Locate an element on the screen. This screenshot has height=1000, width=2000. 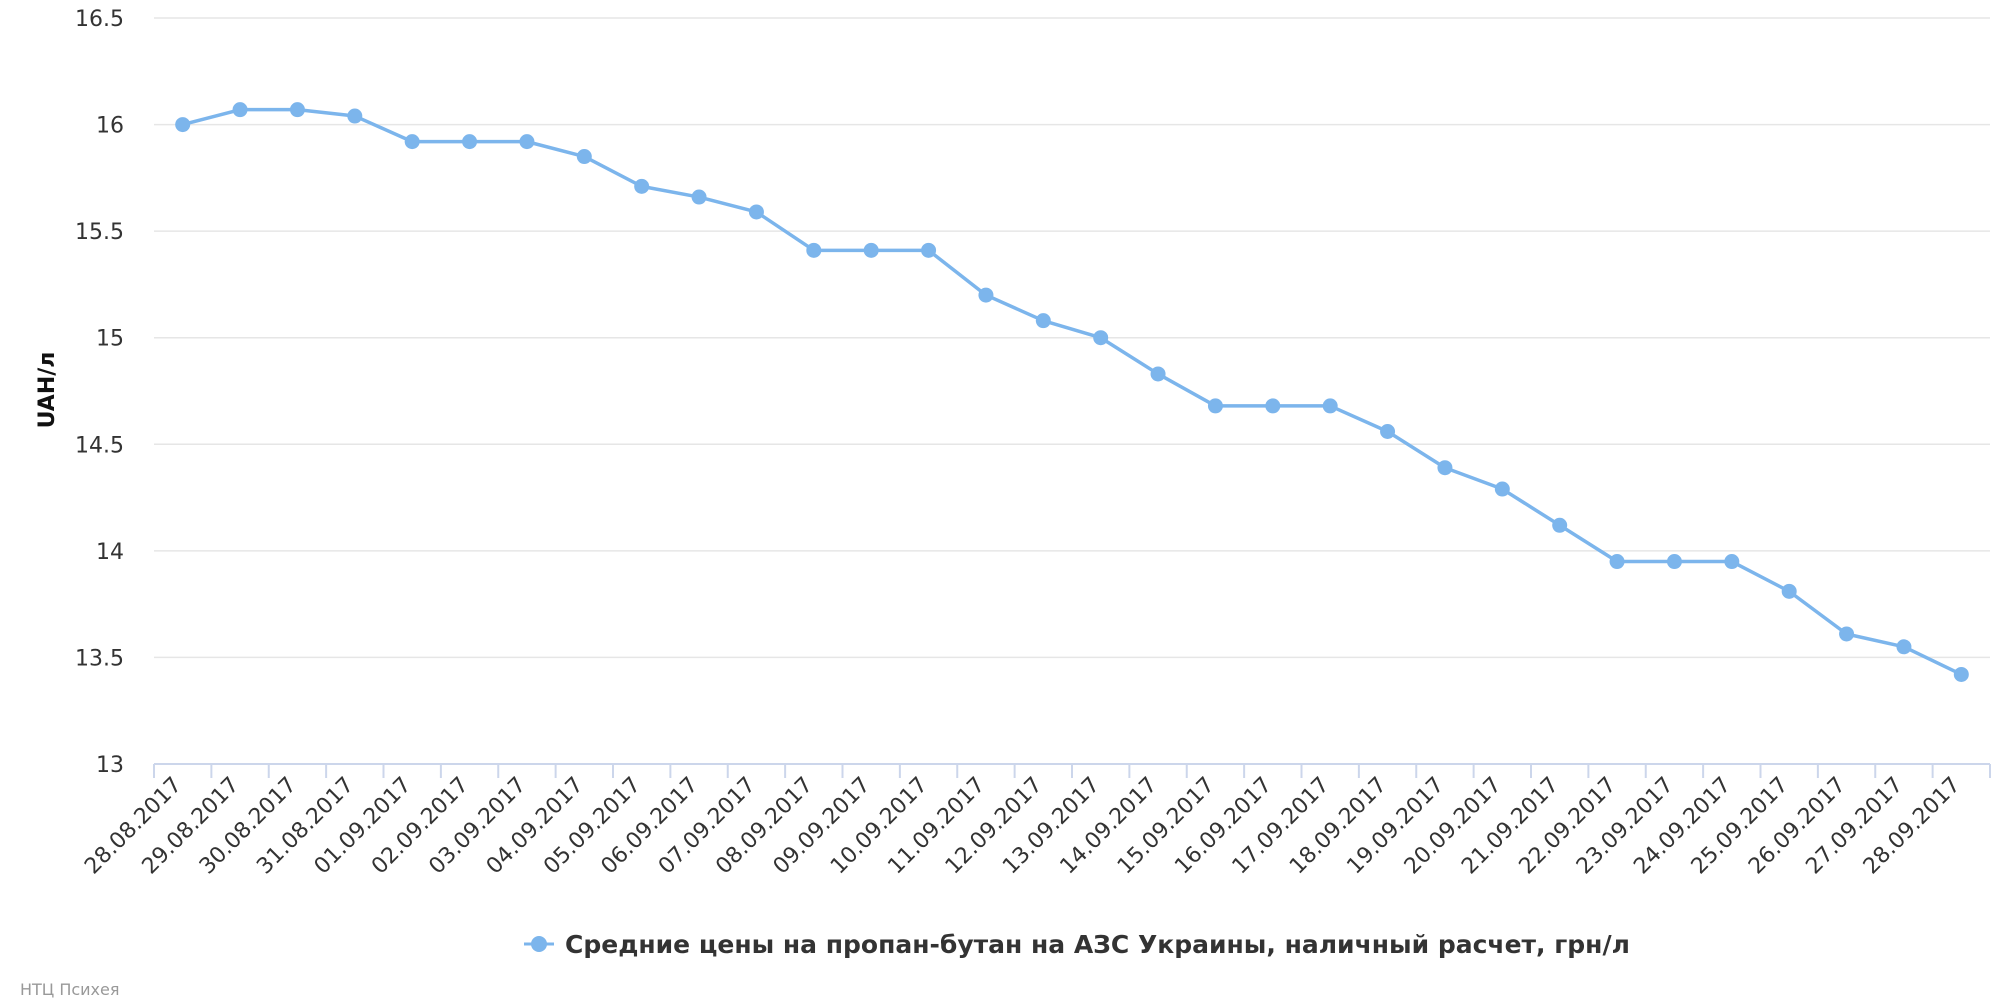
y-tick-label: 16 is located at coordinates (110, 126).